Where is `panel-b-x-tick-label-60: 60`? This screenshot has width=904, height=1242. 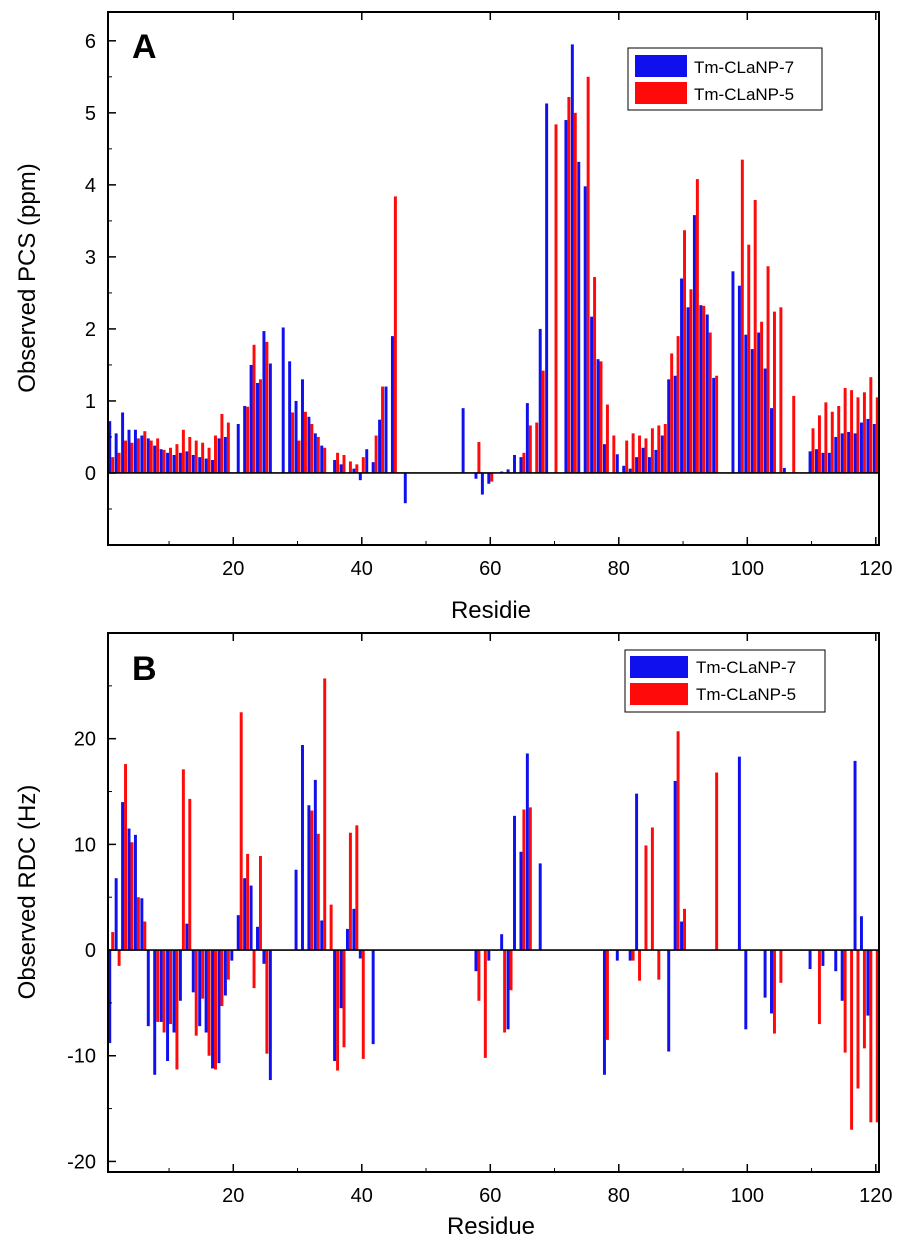
panel-b-x-tick-label-60: 60 is located at coordinates (490, 1196).